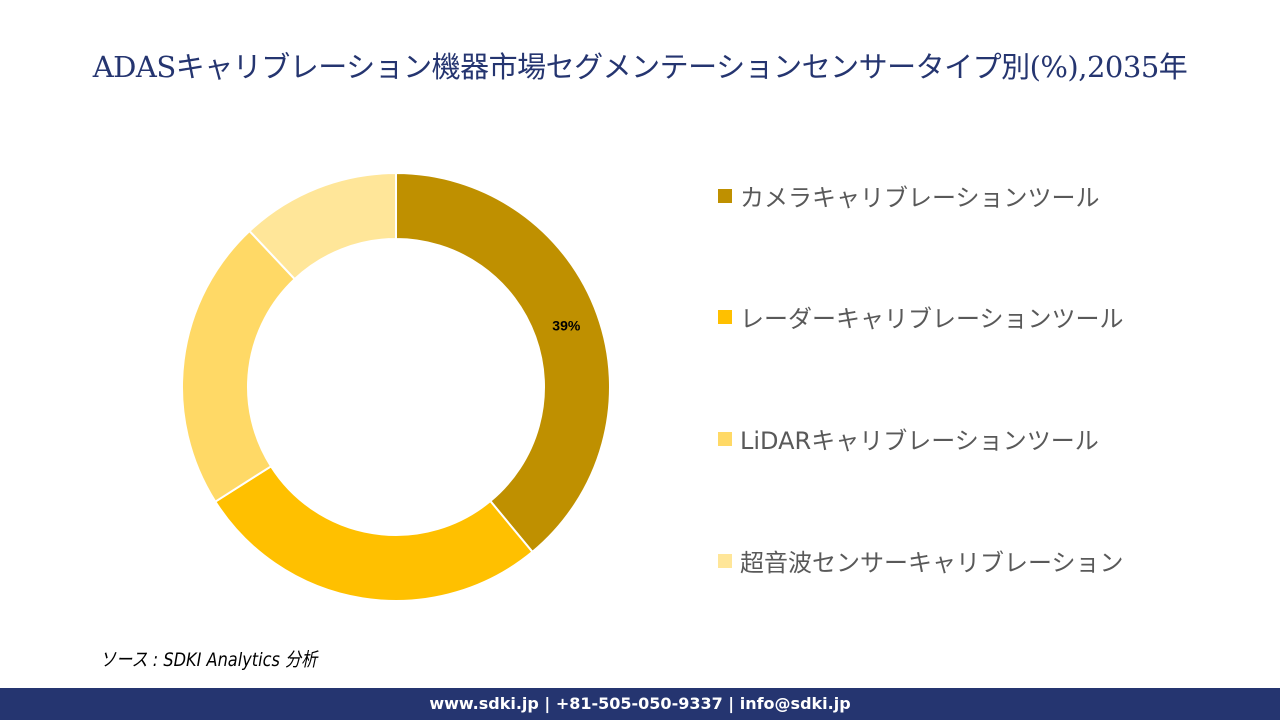 This screenshot has width=1280, height=720. Describe the element at coordinates (209, 660) in the screenshot. I see `source-note: ソース : SDKI Analytics 分析` at that location.